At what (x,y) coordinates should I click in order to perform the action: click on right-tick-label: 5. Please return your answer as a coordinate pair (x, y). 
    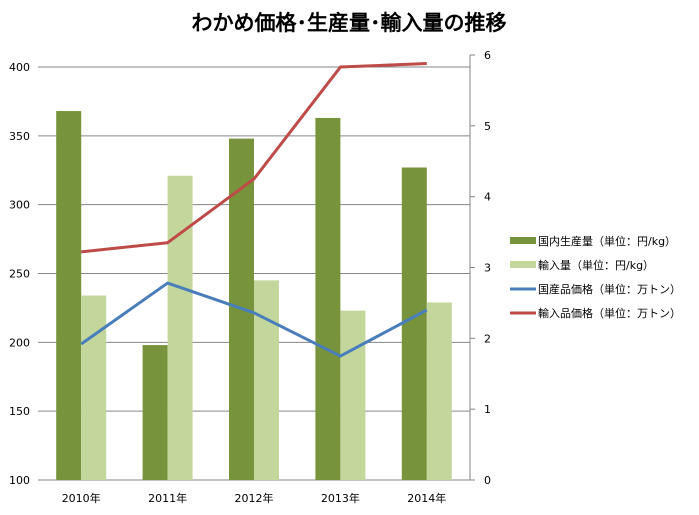
    Looking at the image, I should click on (487, 126).